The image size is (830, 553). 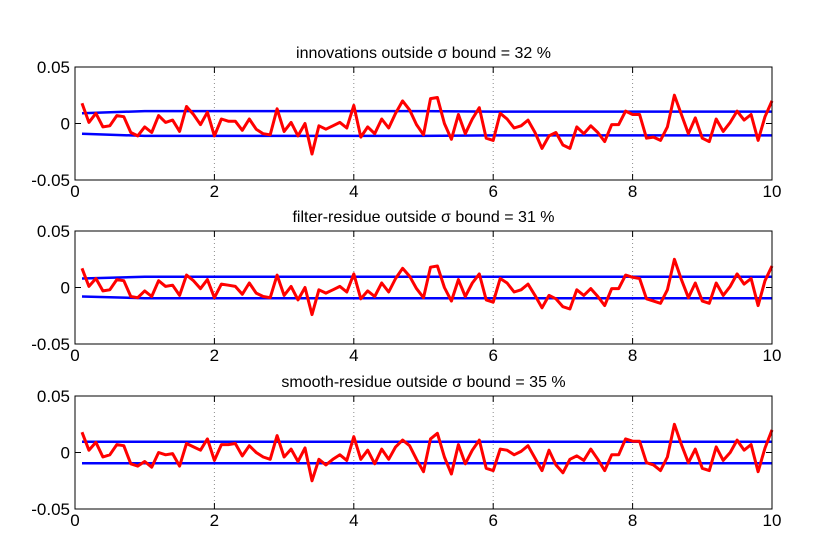 I want to click on subplot-title: smooth-residue outside σ bound = 35 %, so click(x=423, y=382).